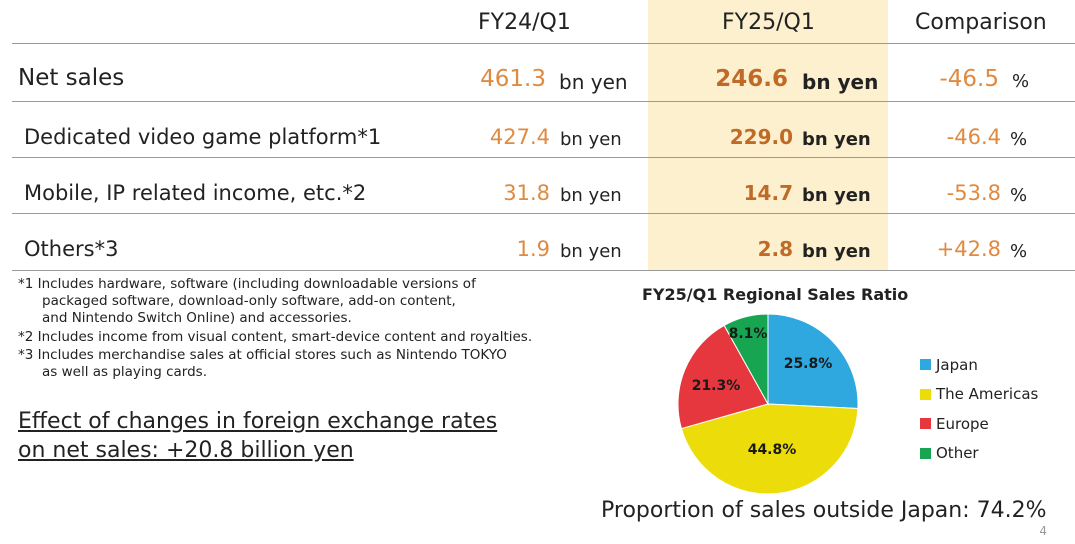  What do you see at coordinates (840, 82) in the screenshot?
I see `unit-fy25-net-sales: bn yen` at bounding box center [840, 82].